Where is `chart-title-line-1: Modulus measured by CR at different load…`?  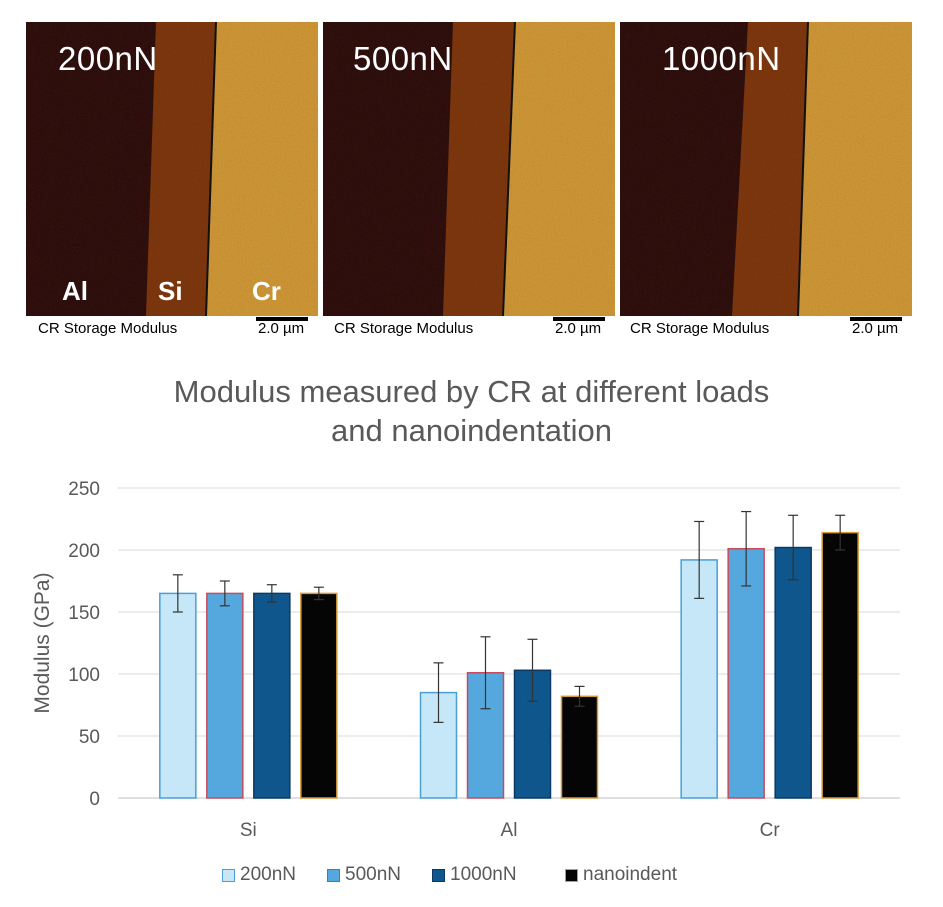
chart-title-line-1: Modulus measured by CR at different load… is located at coordinates (471, 391).